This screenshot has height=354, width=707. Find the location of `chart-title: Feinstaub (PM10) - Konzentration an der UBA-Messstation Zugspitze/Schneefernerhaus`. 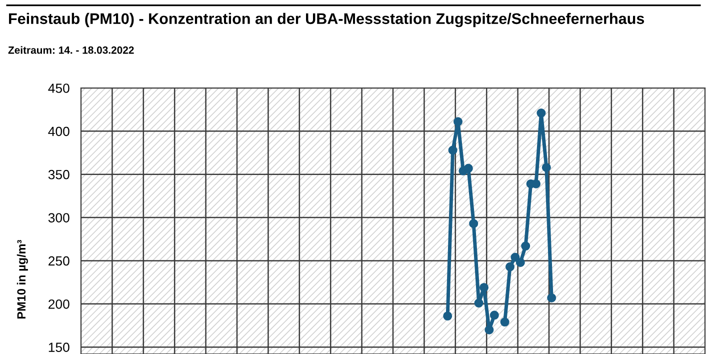

chart-title: Feinstaub (PM10) - Konzentration an der UBA-Messstation Zugspitze/Schneefernerhaus is located at coordinates (326, 20).